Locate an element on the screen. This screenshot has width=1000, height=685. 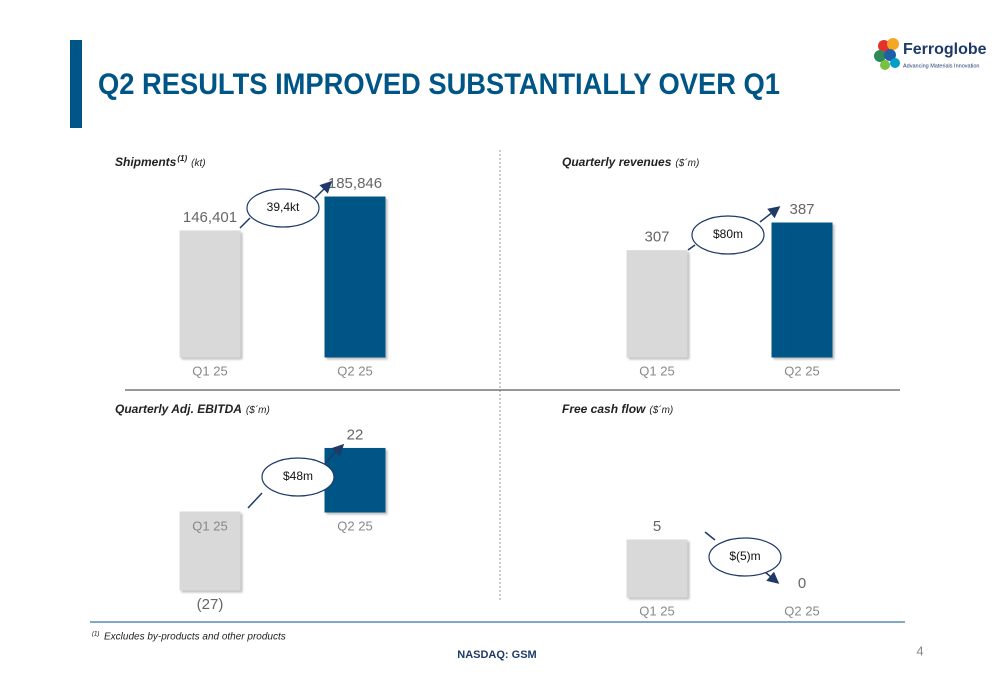
chart-title: Quarterly Adj. EBITDA ($´m) is located at coordinates (192, 409).